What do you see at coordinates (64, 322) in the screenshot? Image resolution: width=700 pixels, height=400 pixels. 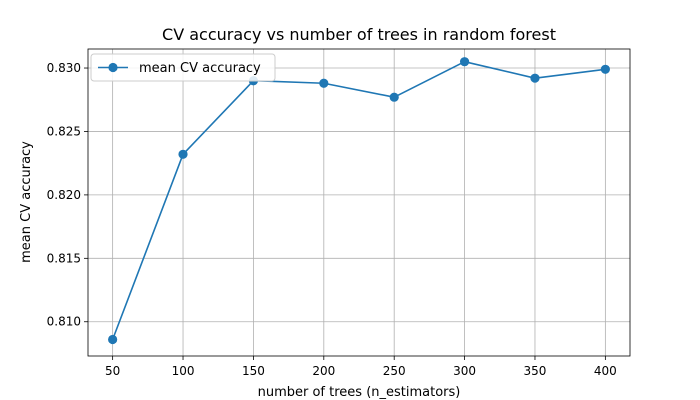 I see `y-tick-label: 0.810` at bounding box center [64, 322].